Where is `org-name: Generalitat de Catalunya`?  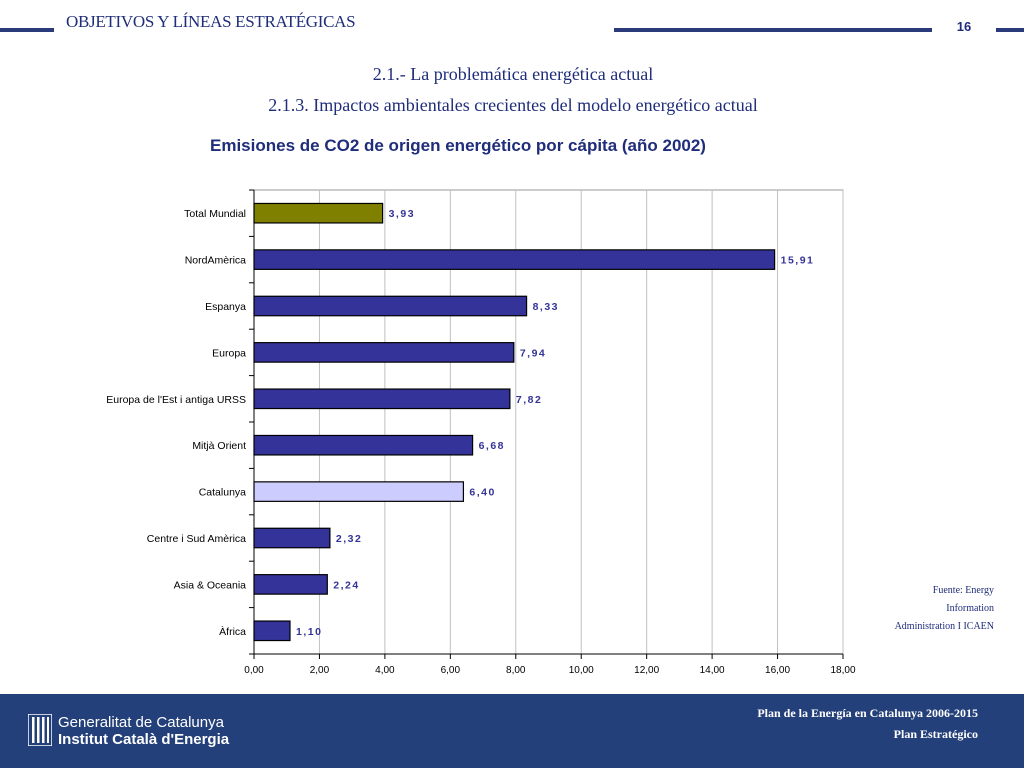
org-name: Generalitat de Catalunya is located at coordinates (141, 722).